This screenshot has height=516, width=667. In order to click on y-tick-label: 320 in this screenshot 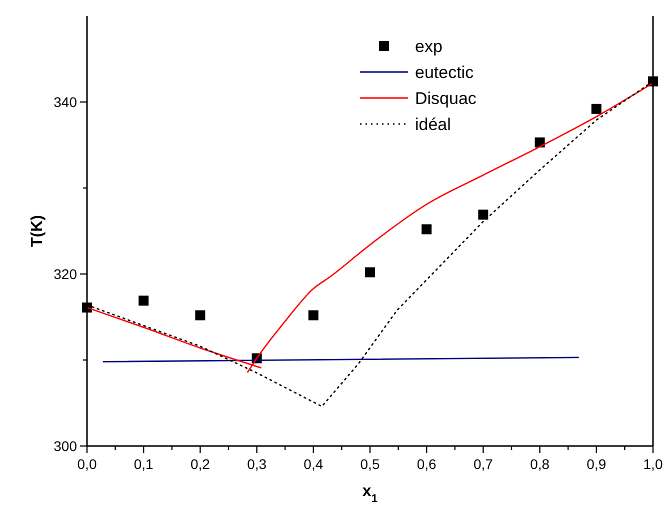, I will do `click(66, 274)`.